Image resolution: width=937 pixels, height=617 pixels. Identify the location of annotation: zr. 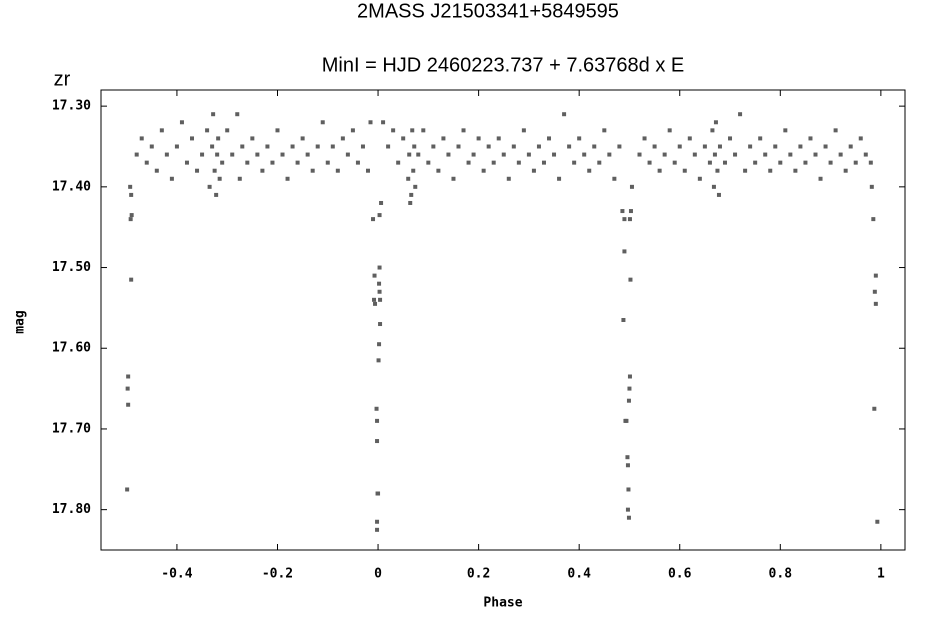
(62, 79).